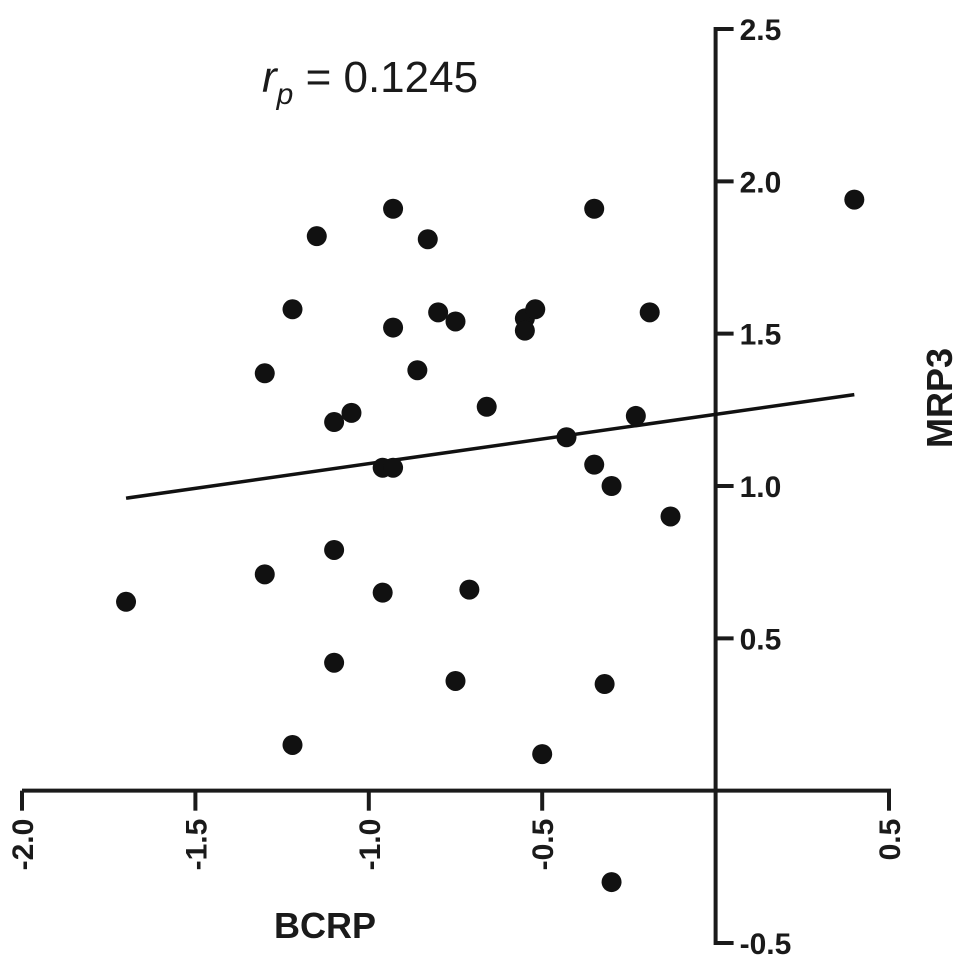 Image resolution: width=969 pixels, height=971 pixels. I want to click on x-tick-label: -0.5, so click(543, 845).